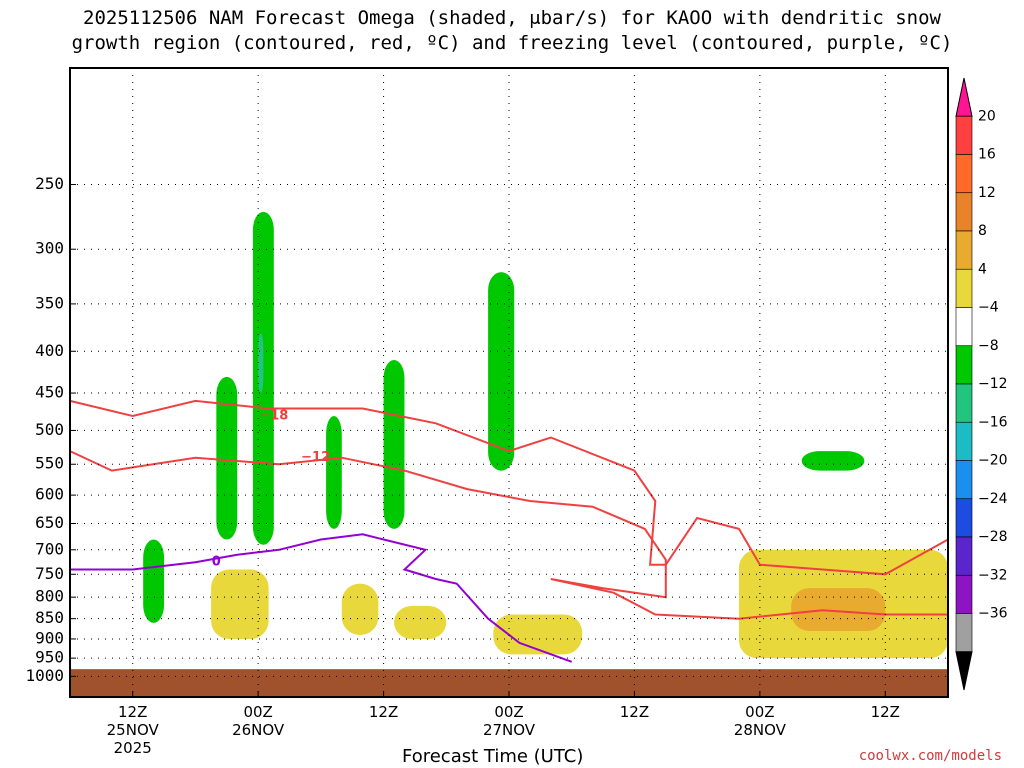 The image size is (1024, 768). What do you see at coordinates (982, 269) in the screenshot?
I see `colorbar-label-4: 4` at bounding box center [982, 269].